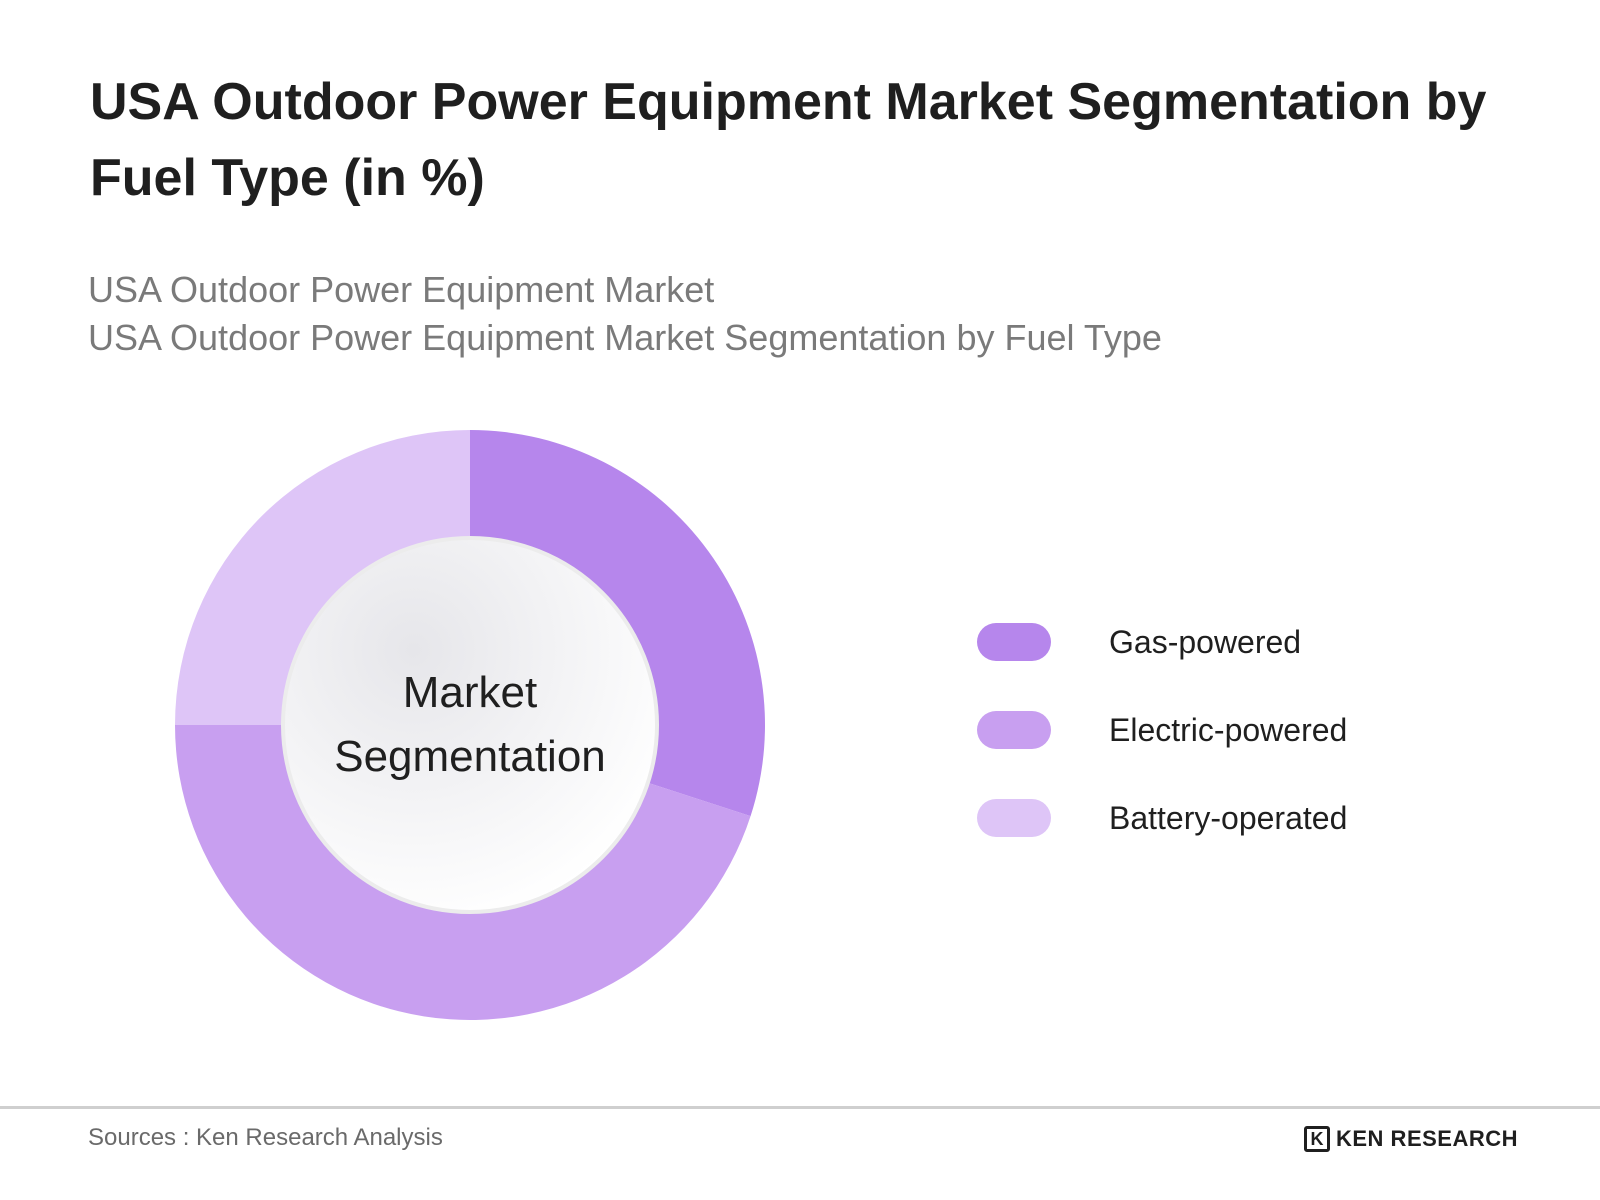  What do you see at coordinates (1317, 1139) in the screenshot?
I see `brand-logo-icon: K` at bounding box center [1317, 1139].